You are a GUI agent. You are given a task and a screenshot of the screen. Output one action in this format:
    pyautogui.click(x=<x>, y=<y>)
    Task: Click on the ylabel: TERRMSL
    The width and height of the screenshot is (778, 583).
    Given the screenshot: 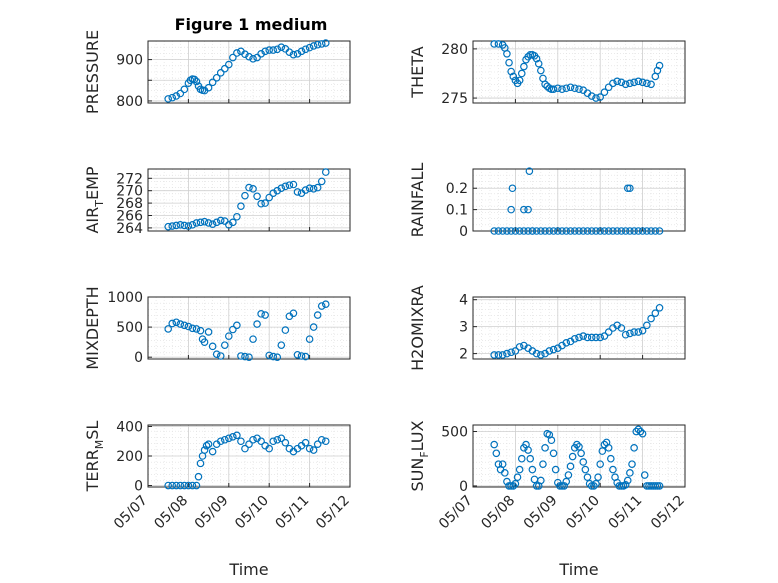 What is the action you would take?
    pyautogui.click(x=94, y=457)
    